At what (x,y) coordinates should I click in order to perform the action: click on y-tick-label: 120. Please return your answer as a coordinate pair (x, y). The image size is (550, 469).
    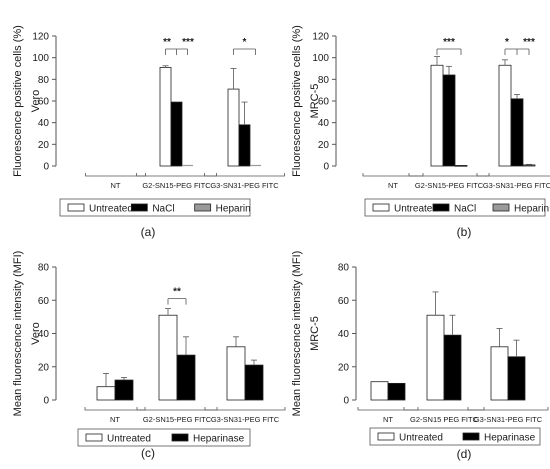
    Looking at the image, I should click on (320, 37).